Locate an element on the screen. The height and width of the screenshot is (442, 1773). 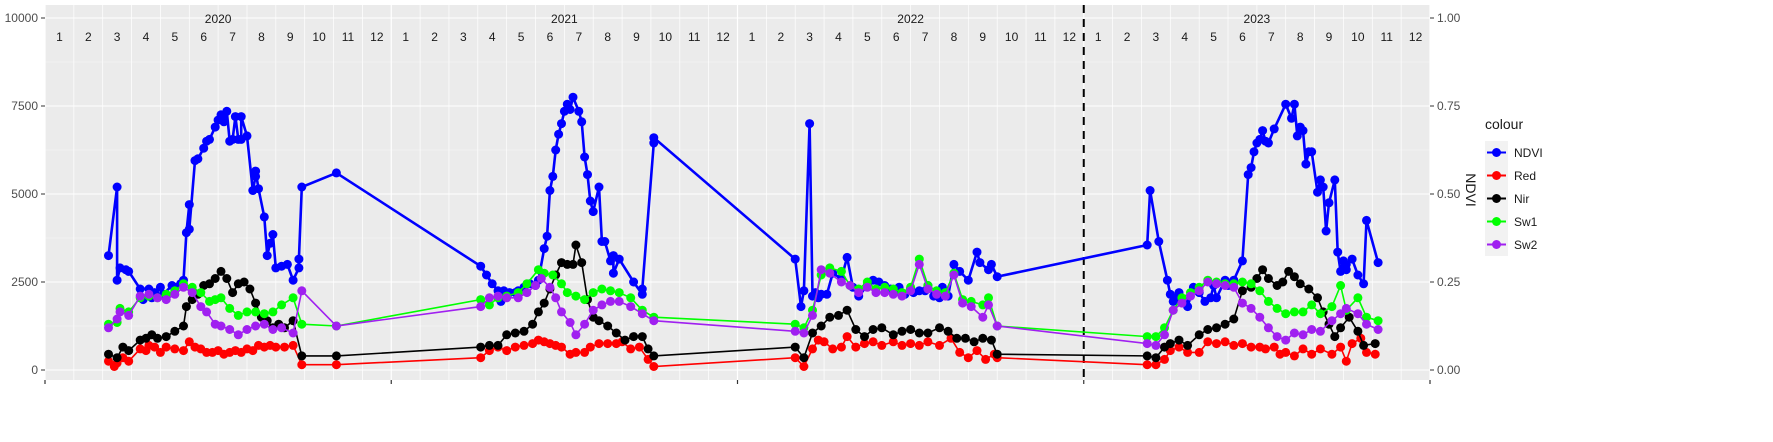
legend-item-sw2: Sw2 is located at coordinates (1511, 244).